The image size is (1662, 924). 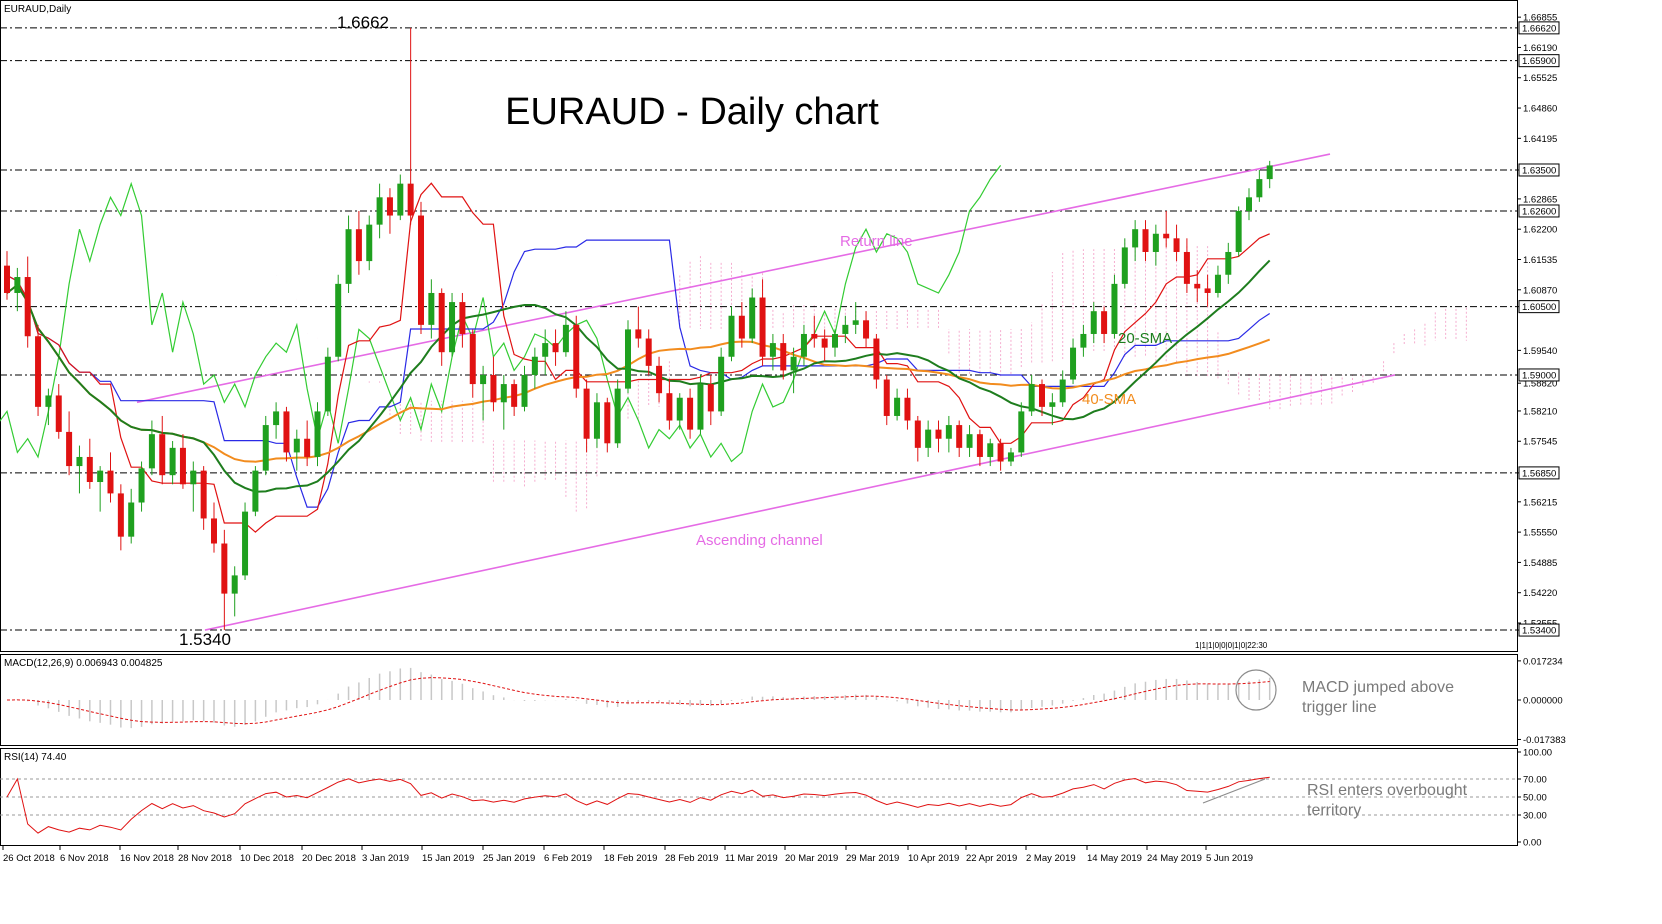 I want to click on x-tick-label: 11 Mar 2019, so click(x=751, y=858).